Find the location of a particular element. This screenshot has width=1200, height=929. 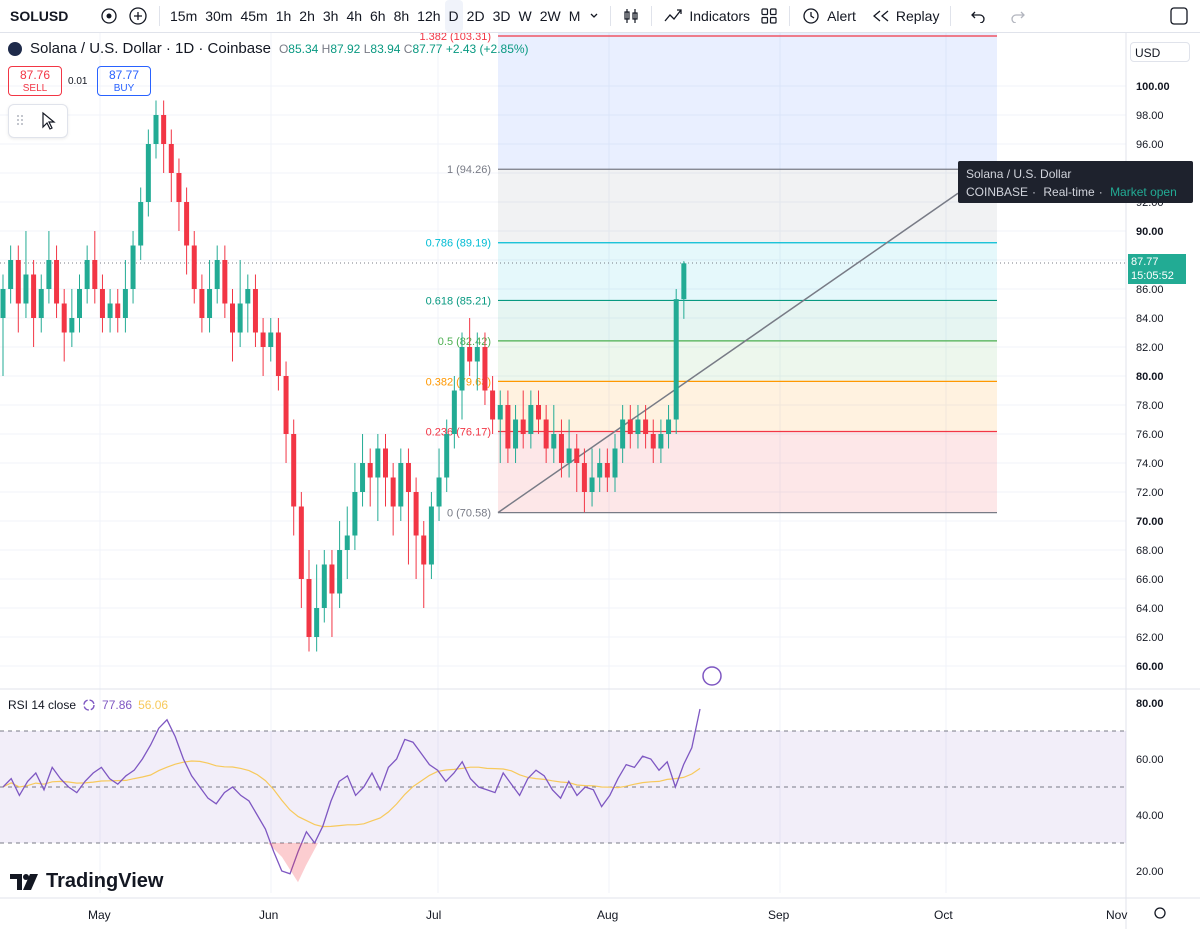

timeframe-30m: 30m is located at coordinates (219, 16).